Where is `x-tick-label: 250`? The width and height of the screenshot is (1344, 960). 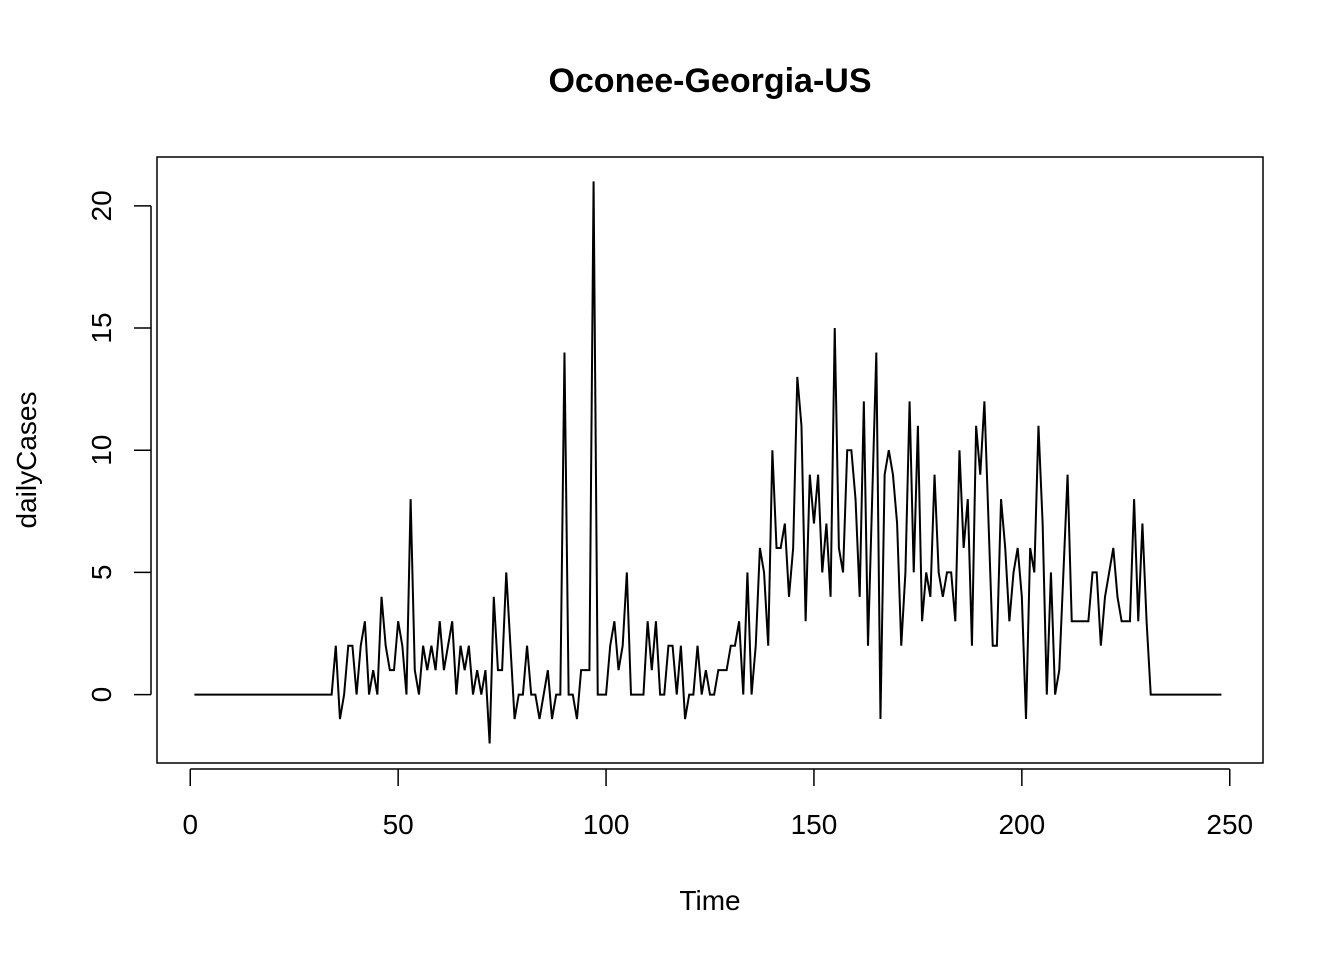
x-tick-label: 250 is located at coordinates (1229, 824).